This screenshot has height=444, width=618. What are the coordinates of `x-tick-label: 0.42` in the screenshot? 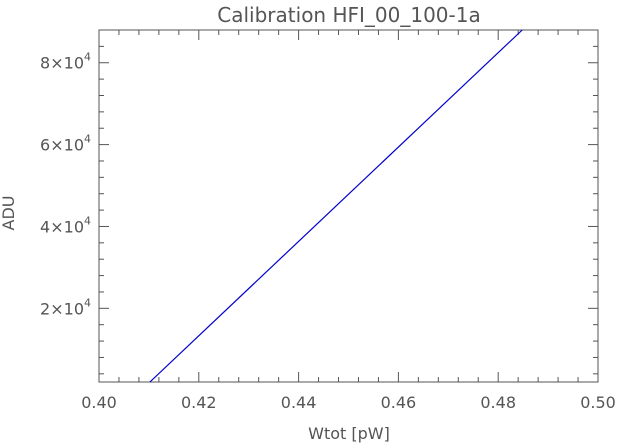 It's located at (199, 402).